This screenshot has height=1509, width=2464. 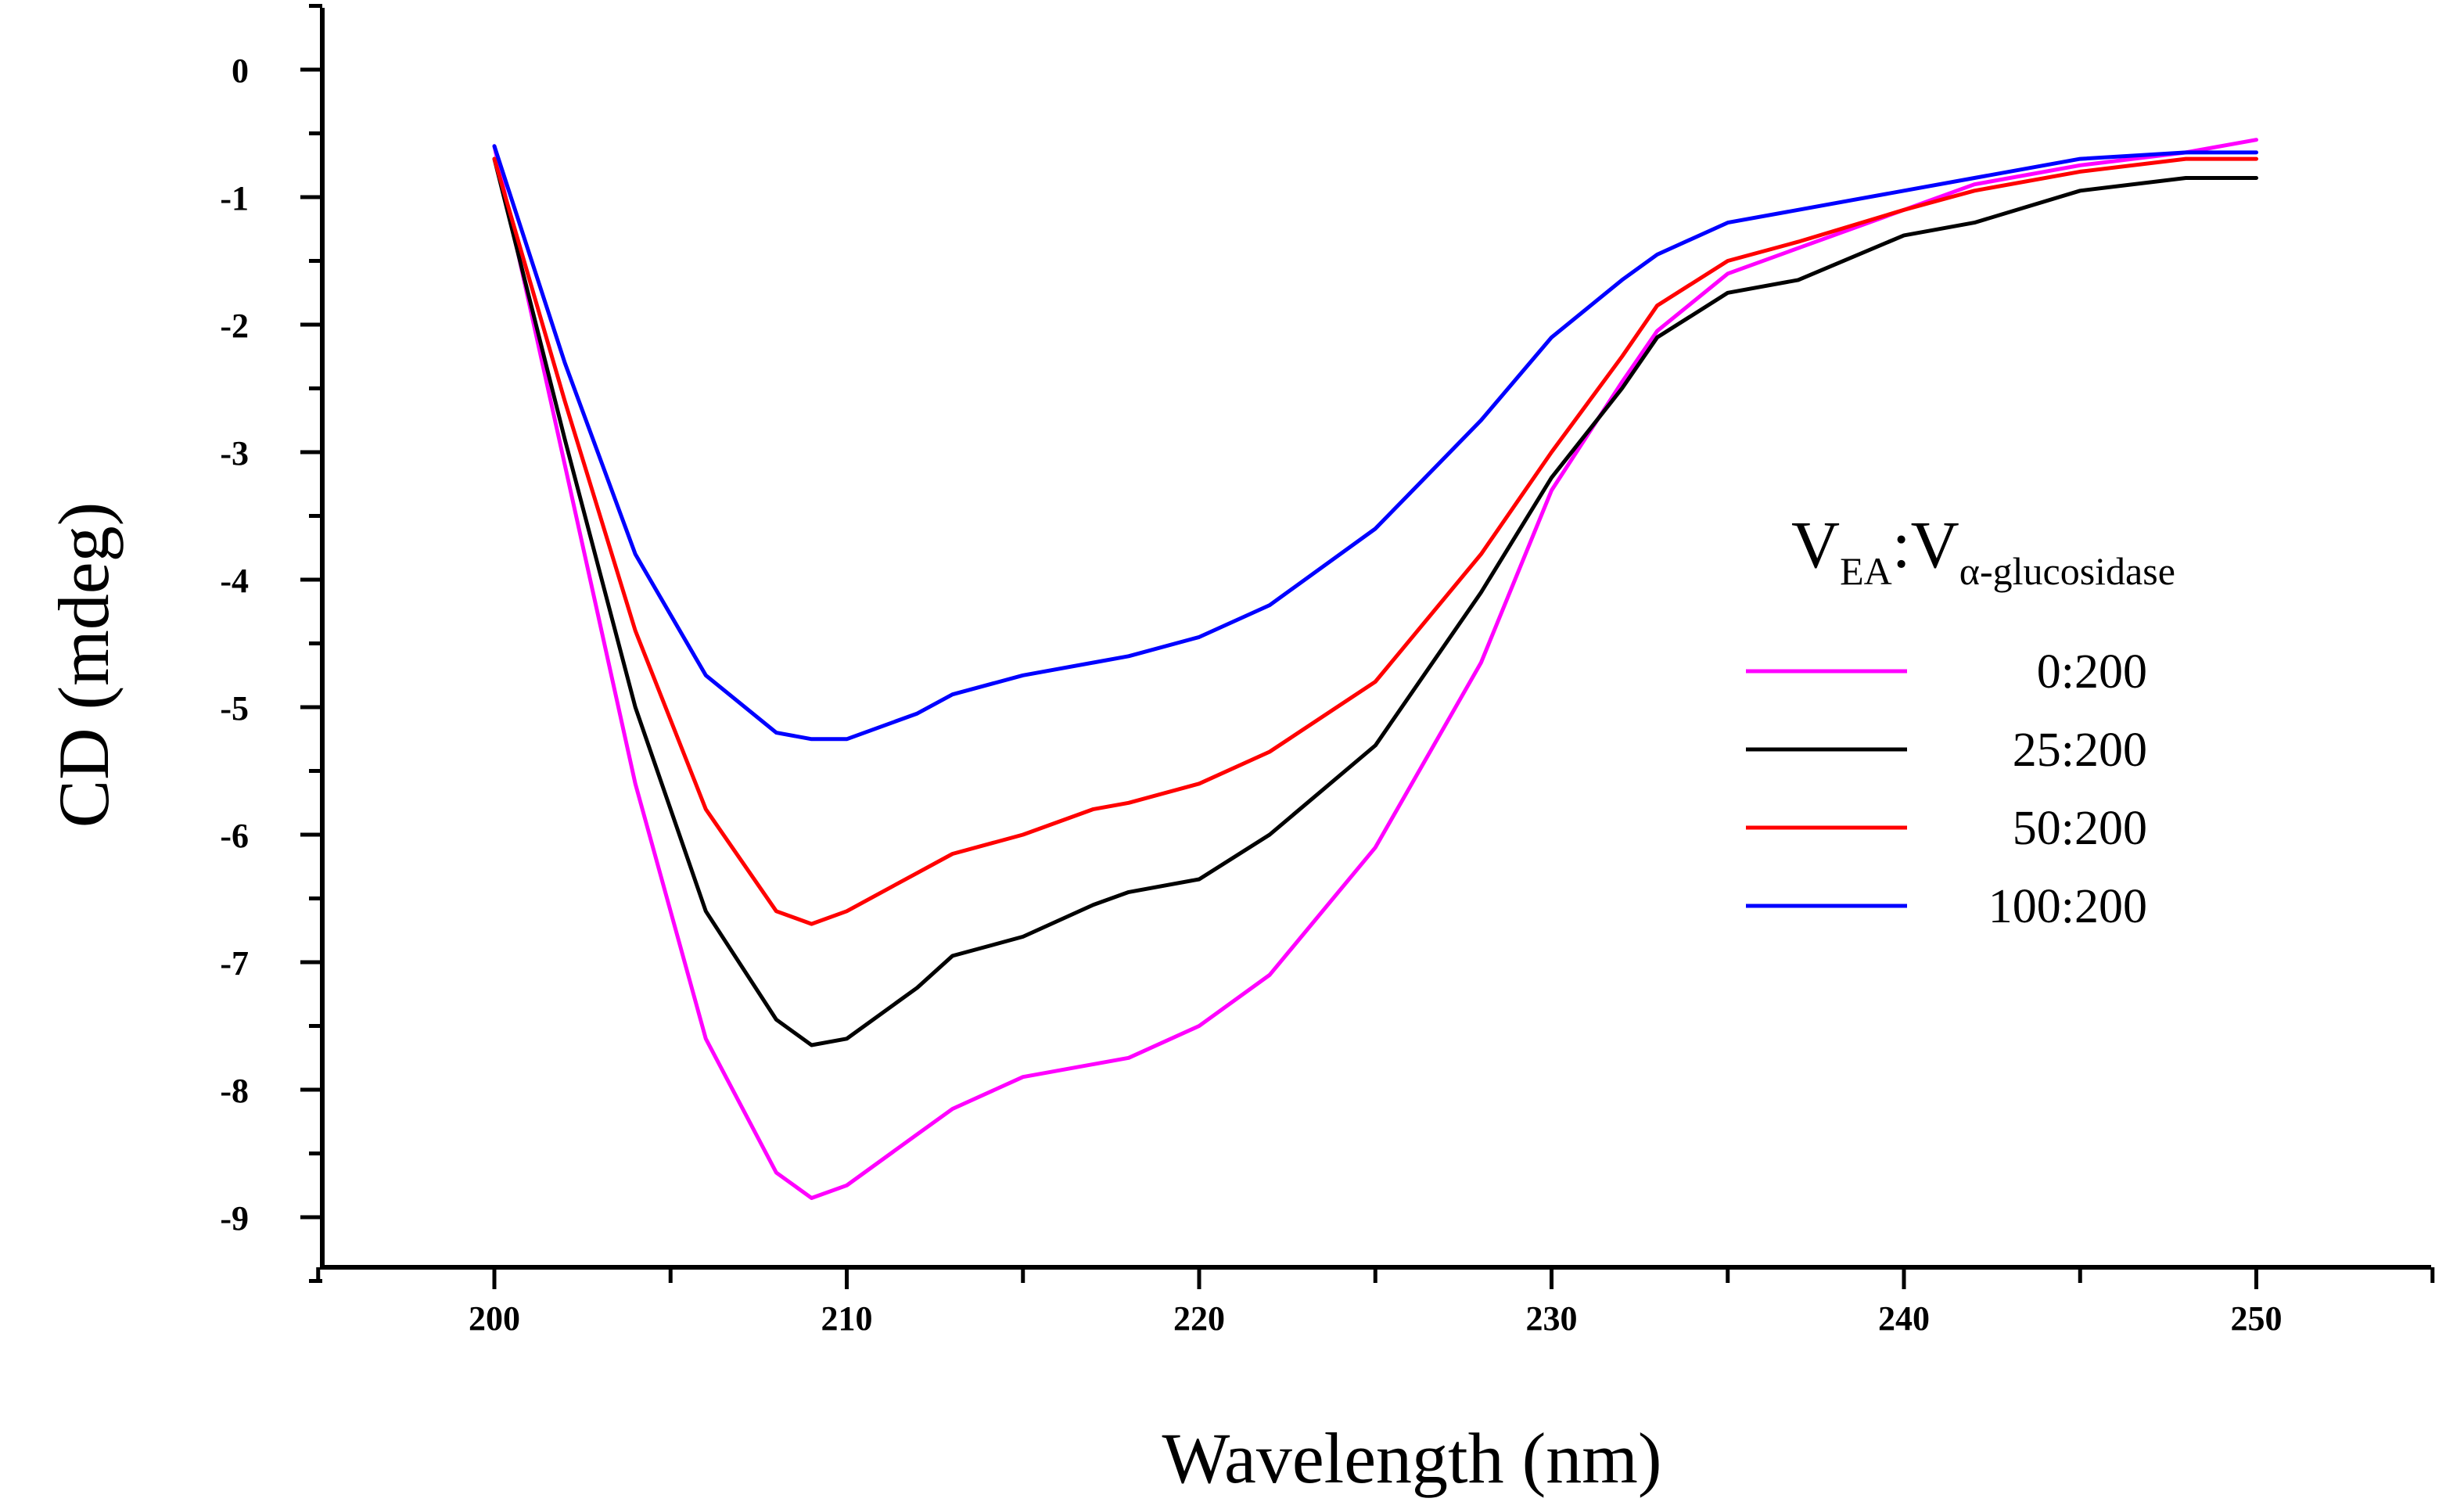 I want to click on legend-title-sub-ea: EA, so click(x=1866, y=571).